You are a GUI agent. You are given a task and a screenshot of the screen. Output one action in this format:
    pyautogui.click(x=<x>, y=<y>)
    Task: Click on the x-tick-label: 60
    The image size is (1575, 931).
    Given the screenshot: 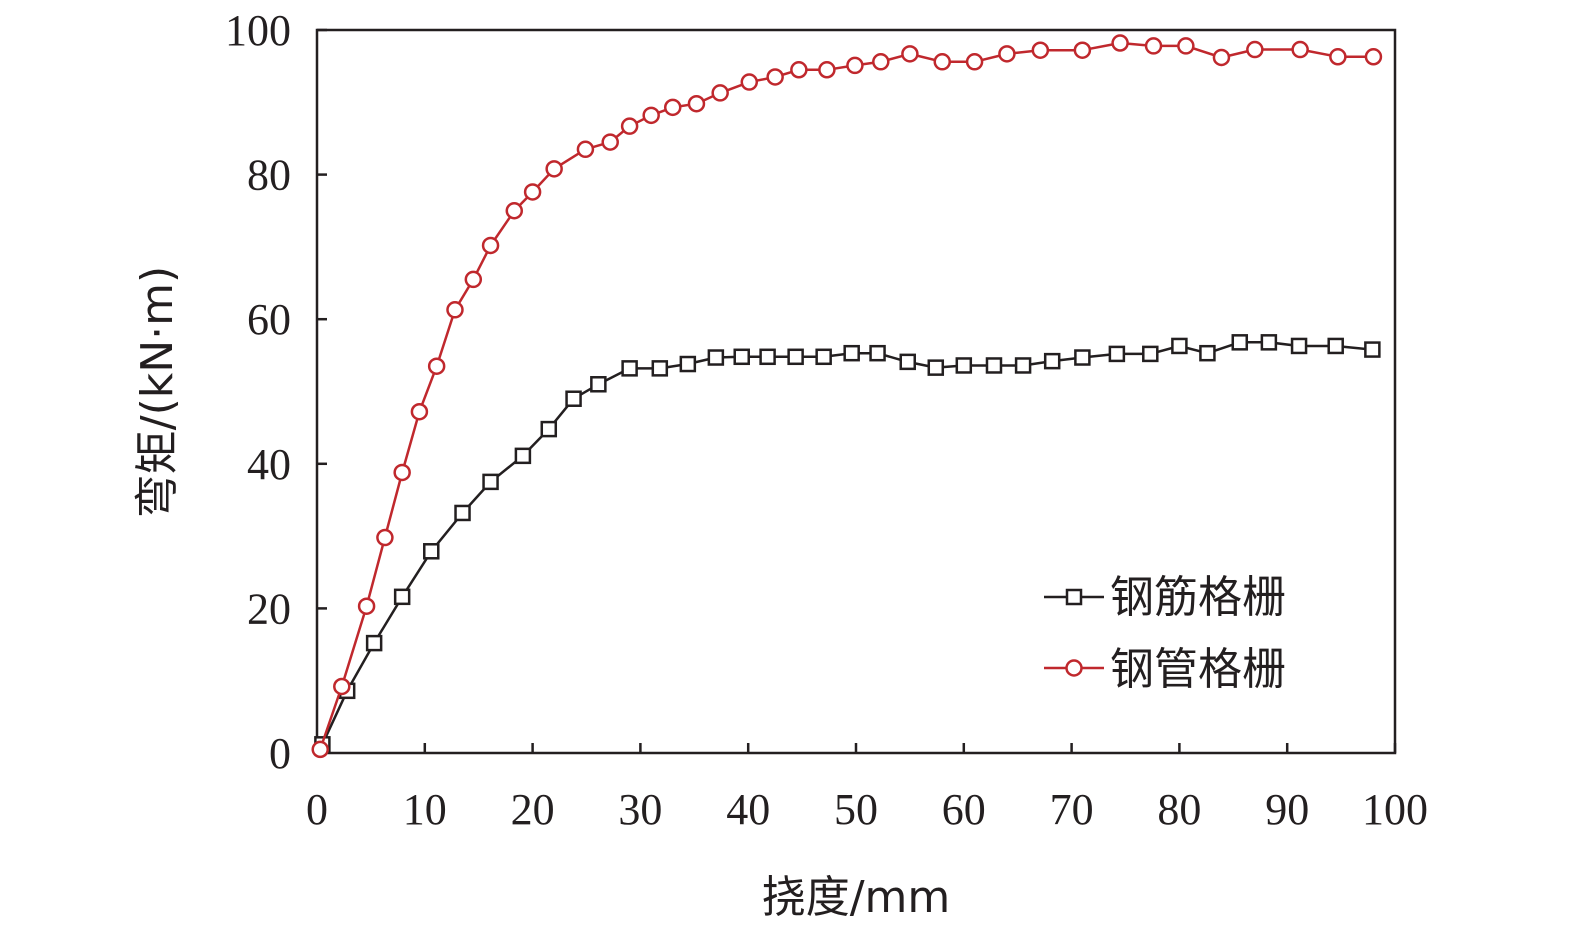 What is the action you would take?
    pyautogui.click(x=964, y=809)
    